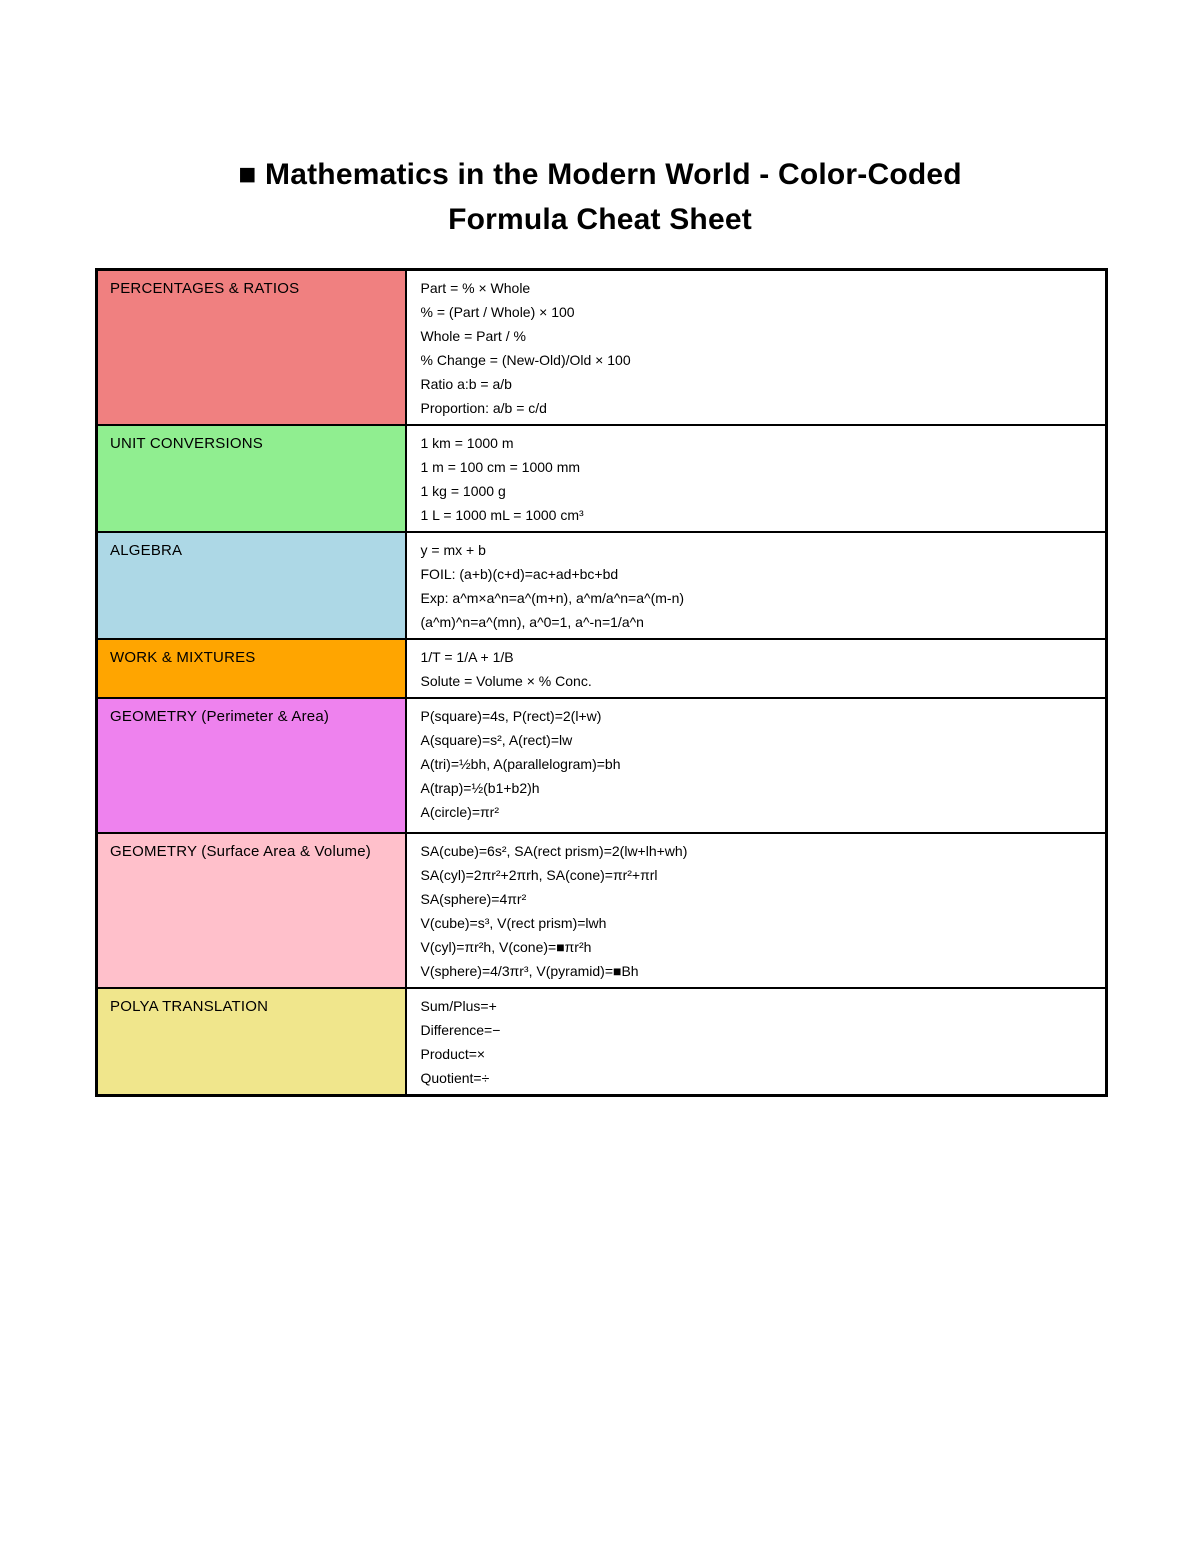 This screenshot has height=1553, width=1200. What do you see at coordinates (453, 550) in the screenshot?
I see `formula-line: y = mx + b` at bounding box center [453, 550].